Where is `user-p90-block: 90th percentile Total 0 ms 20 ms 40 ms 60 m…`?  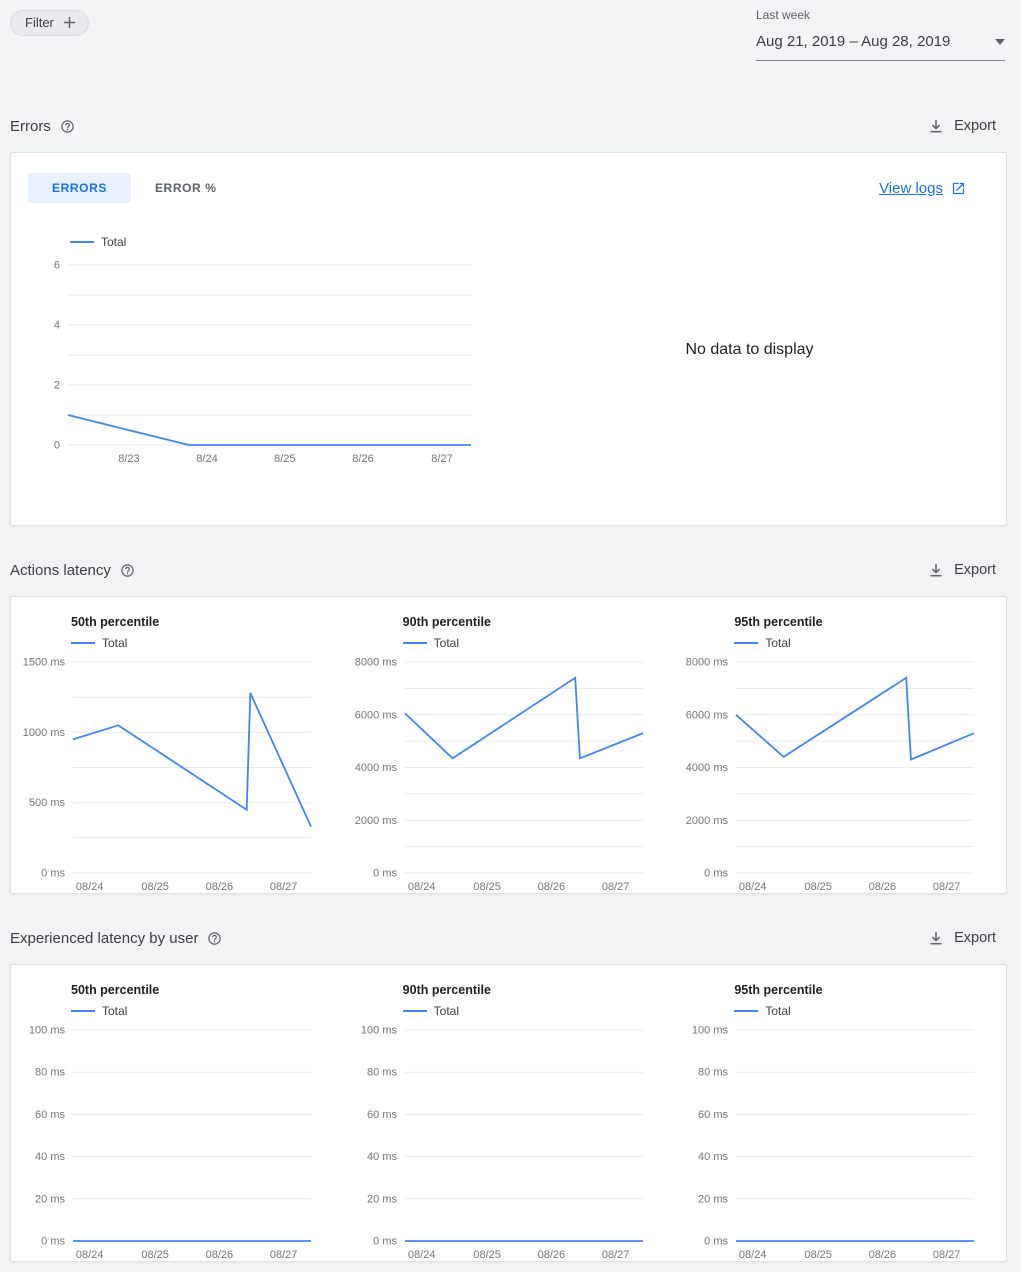 user-p90-block: 90th percentile Total 0 ms 20 ms 40 ms 60 m… is located at coordinates (509, 1119).